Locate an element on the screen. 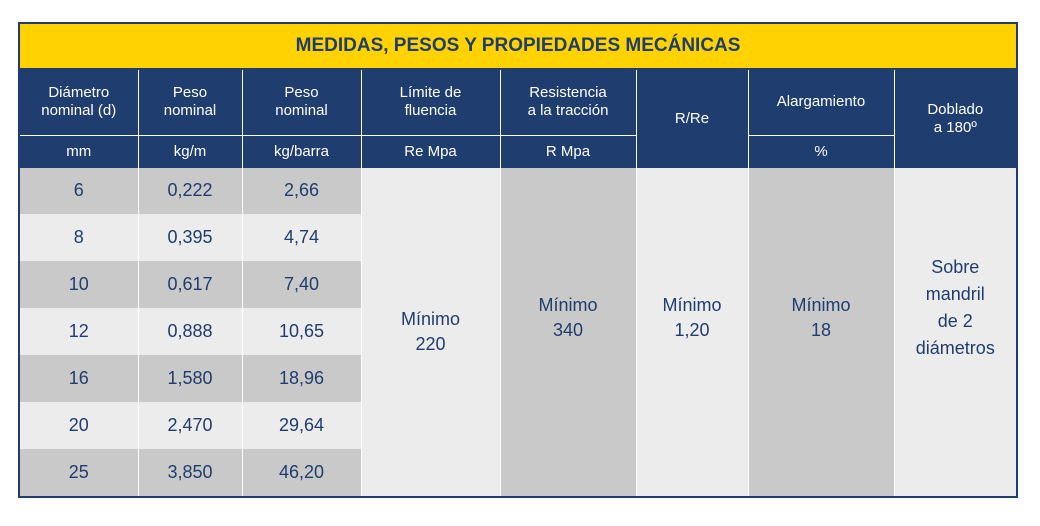  cell-alargamiento-minimo: Mínimo 18 is located at coordinates (821, 331).